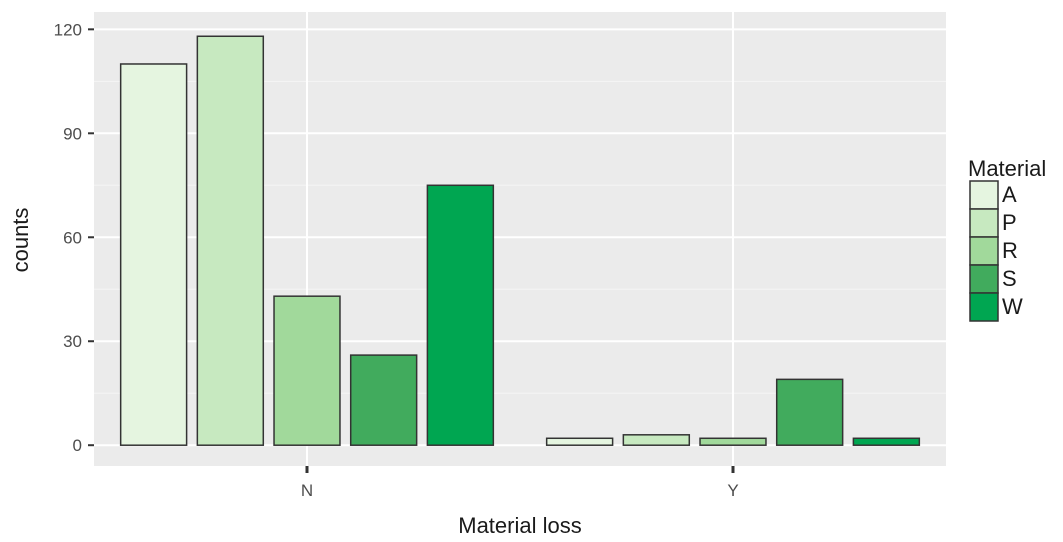  What do you see at coordinates (307, 370) in the screenshot?
I see `bar-N-R` at bounding box center [307, 370].